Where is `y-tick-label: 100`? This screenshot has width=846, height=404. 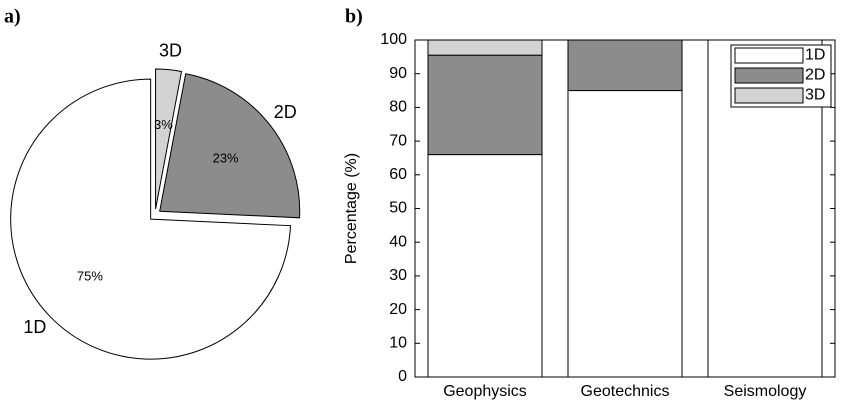 y-tick-label: 100 is located at coordinates (393, 39).